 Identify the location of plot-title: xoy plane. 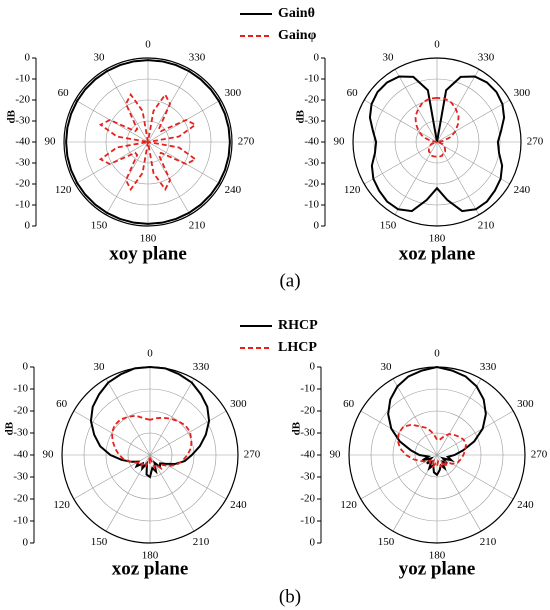
(148, 253).